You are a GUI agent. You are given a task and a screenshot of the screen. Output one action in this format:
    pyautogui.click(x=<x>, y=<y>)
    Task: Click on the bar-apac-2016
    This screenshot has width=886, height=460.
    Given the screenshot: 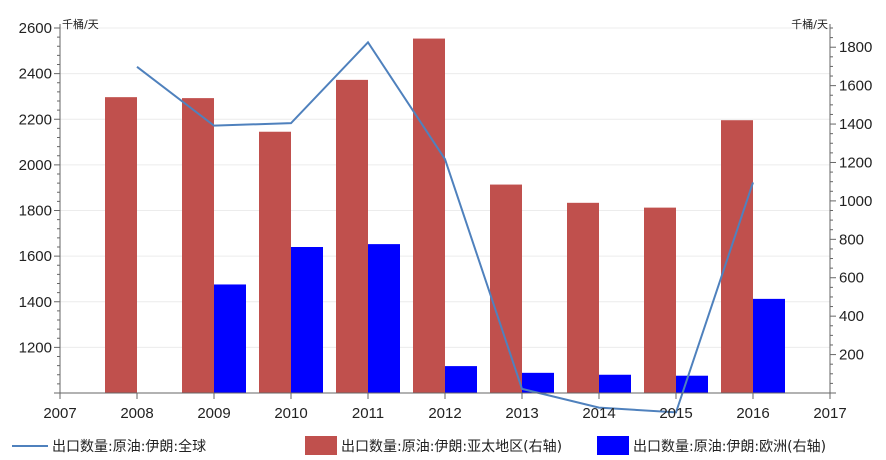 What is the action you would take?
    pyautogui.click(x=737, y=257)
    